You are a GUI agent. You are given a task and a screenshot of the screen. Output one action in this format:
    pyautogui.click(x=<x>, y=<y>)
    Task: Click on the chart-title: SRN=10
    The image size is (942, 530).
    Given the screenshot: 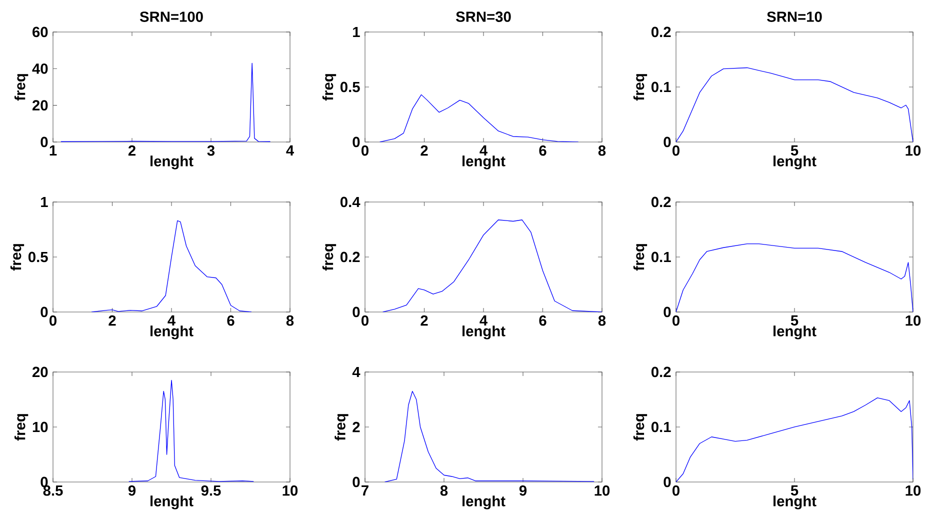 What is the action you would take?
    pyautogui.click(x=794, y=17)
    